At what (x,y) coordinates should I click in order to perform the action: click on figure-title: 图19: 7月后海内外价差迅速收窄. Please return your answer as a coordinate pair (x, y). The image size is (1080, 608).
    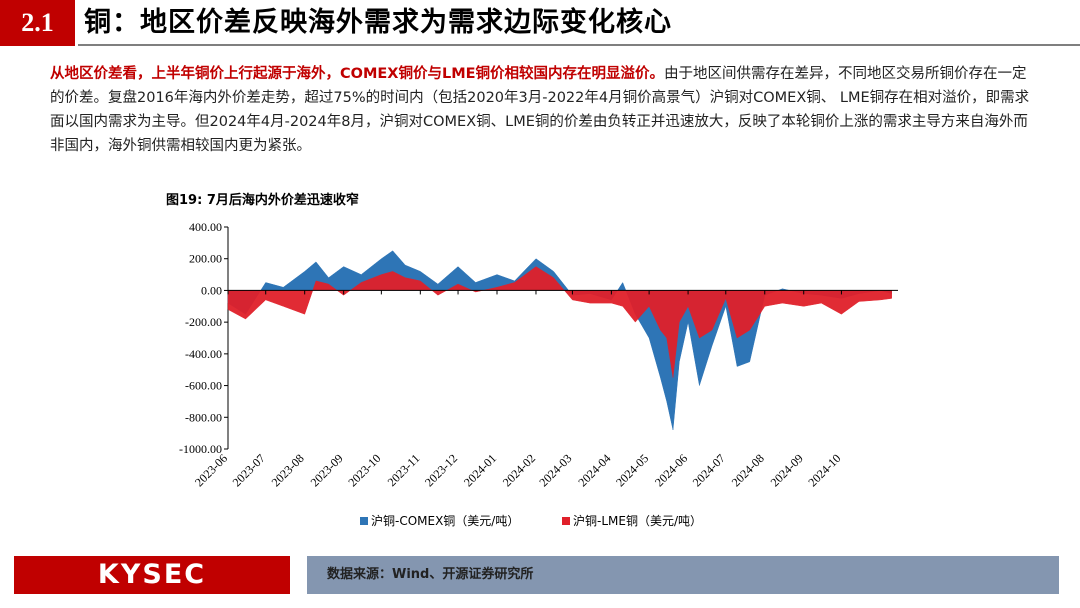
    Looking at the image, I should click on (262, 200).